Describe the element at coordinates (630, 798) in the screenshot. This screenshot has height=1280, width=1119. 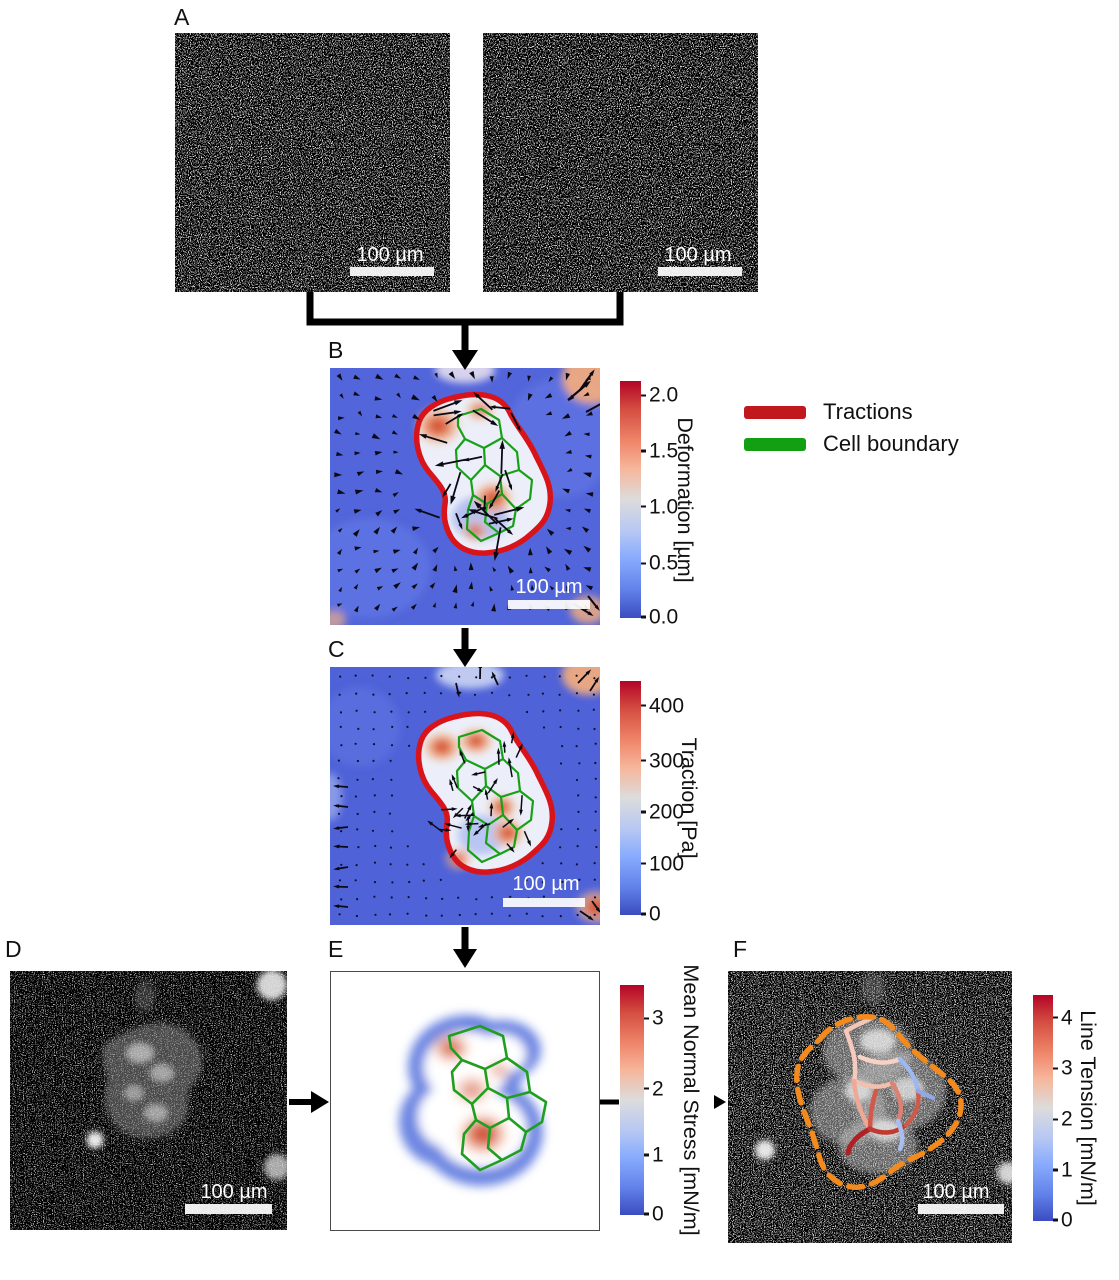
I see `colorbar-traction-gradient` at that location.